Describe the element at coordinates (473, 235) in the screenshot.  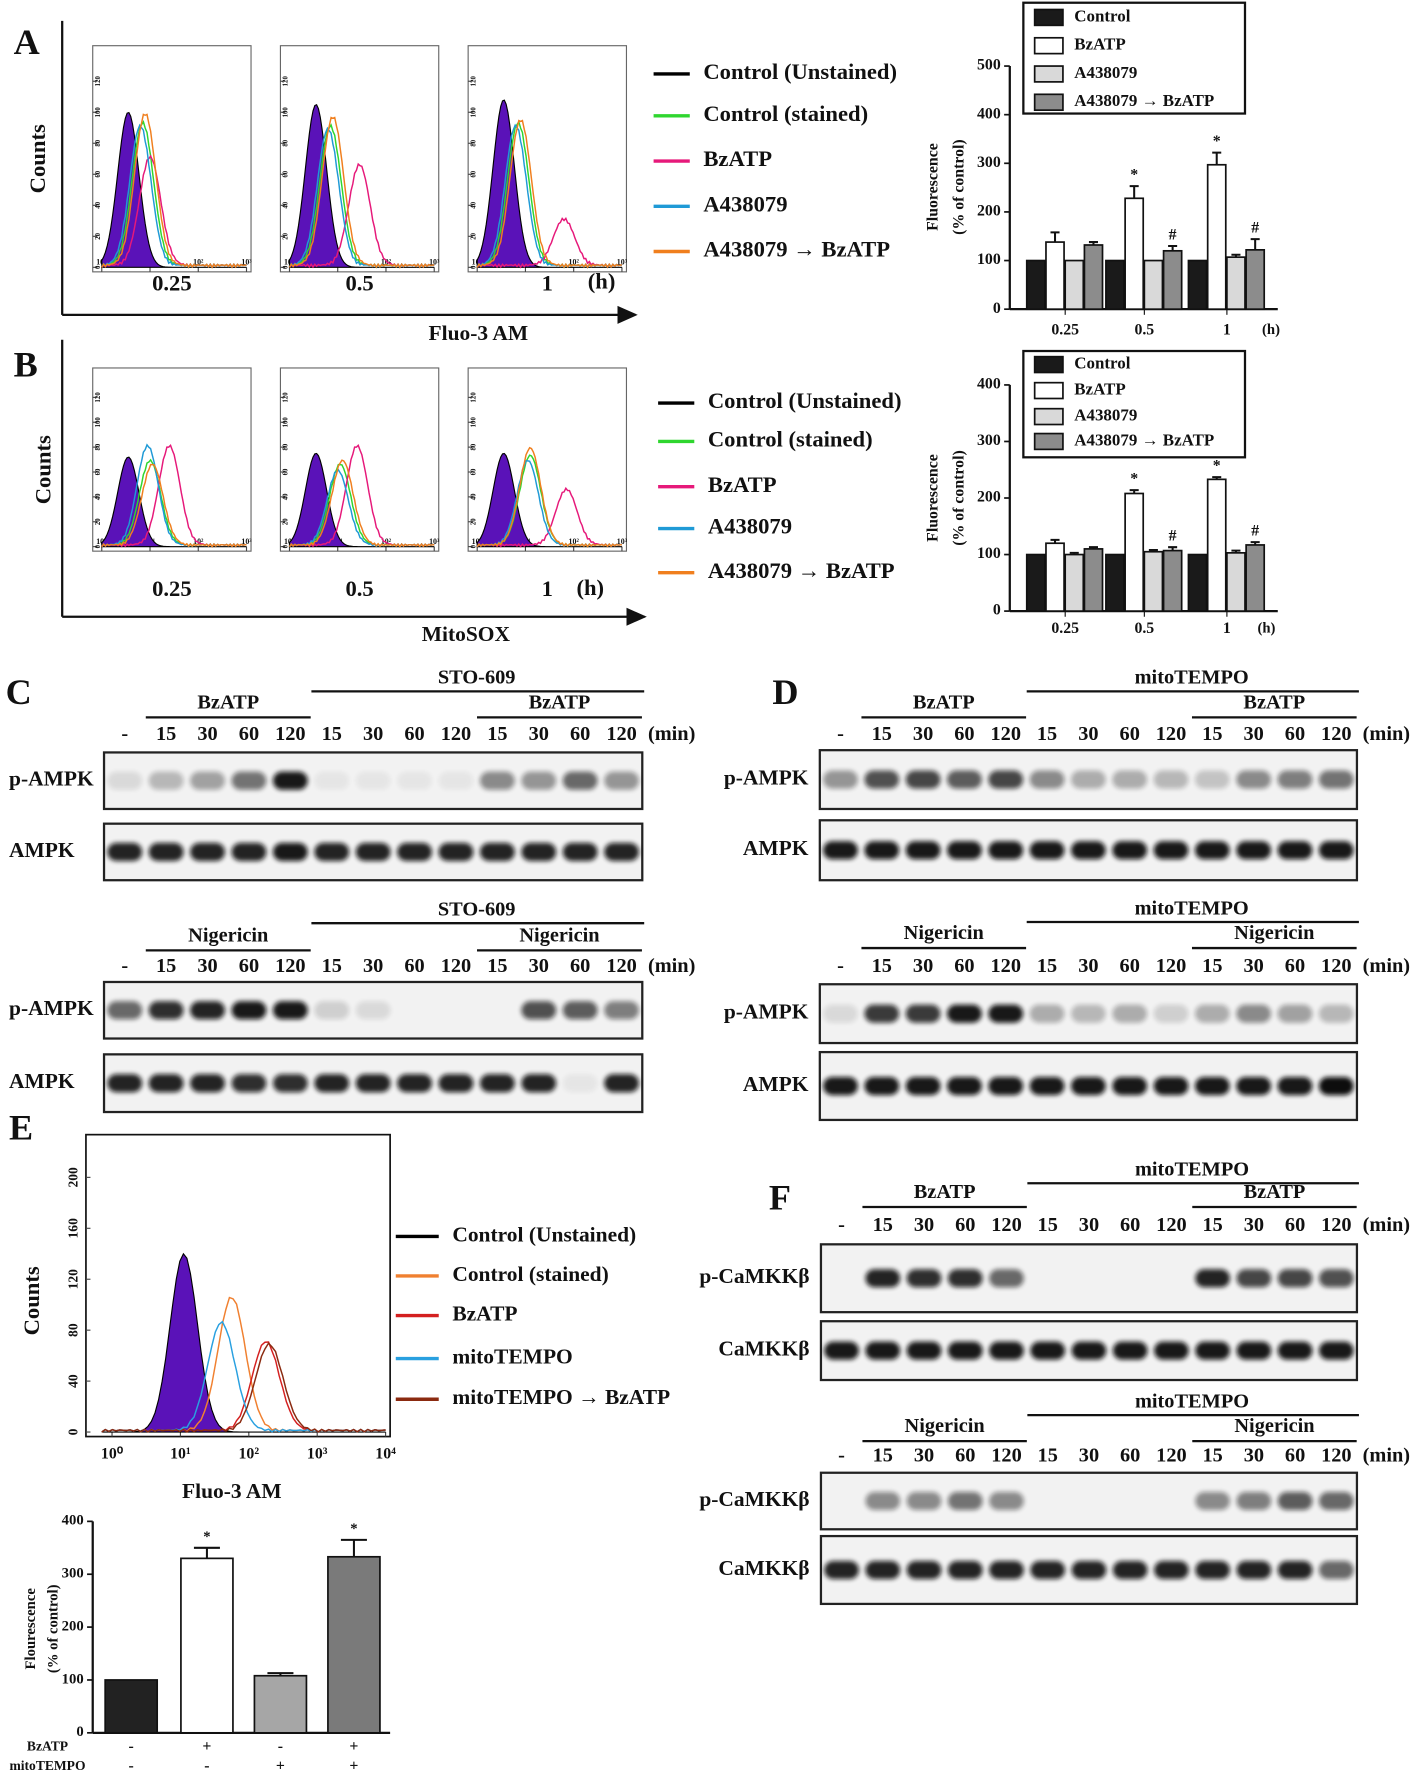
I see `y-tick-label: 20` at that location.